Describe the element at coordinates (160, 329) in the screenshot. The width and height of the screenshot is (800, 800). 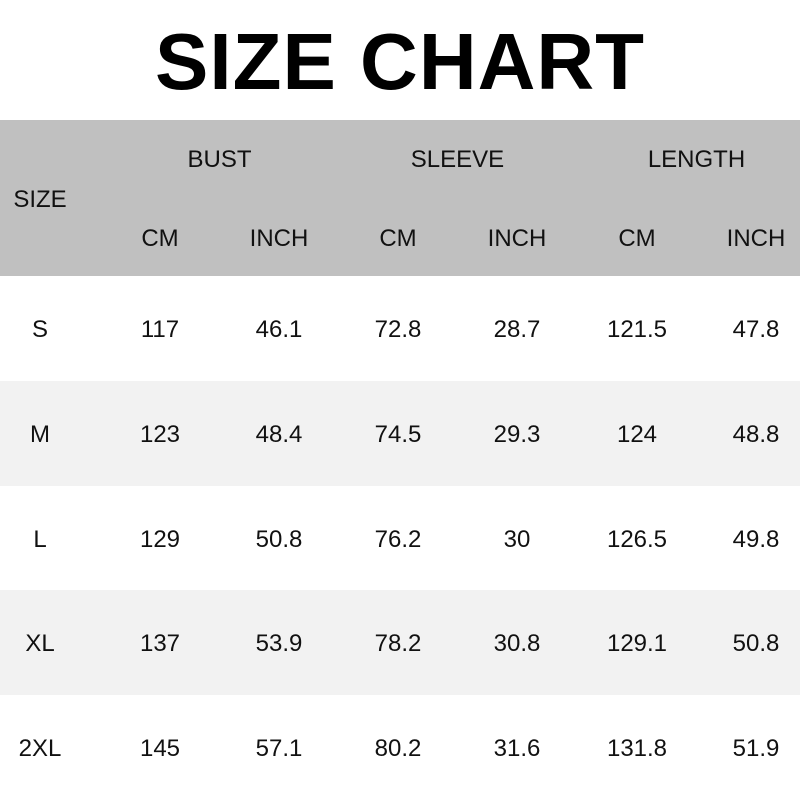
I see `value-cell: 117` at that location.